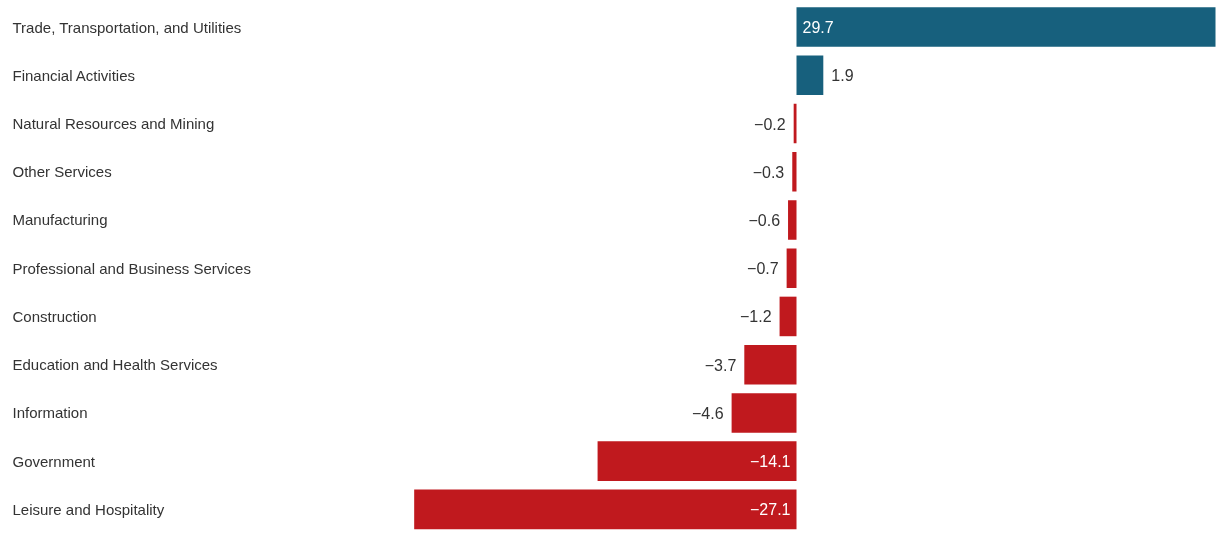 This screenshot has height=533, width=1219. I want to click on y-tick-label: Construction, so click(54, 316).